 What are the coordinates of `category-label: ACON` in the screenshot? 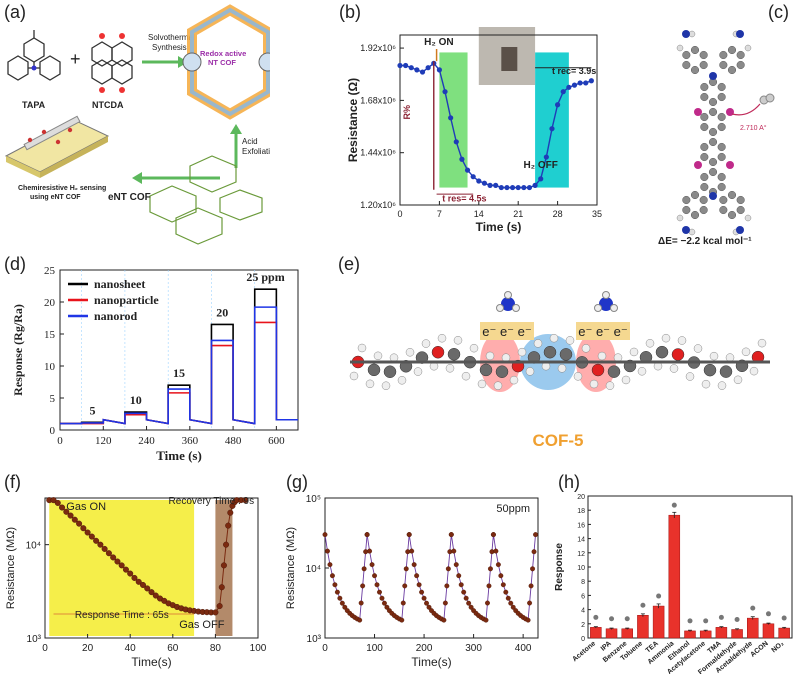 It's located at (759, 649).